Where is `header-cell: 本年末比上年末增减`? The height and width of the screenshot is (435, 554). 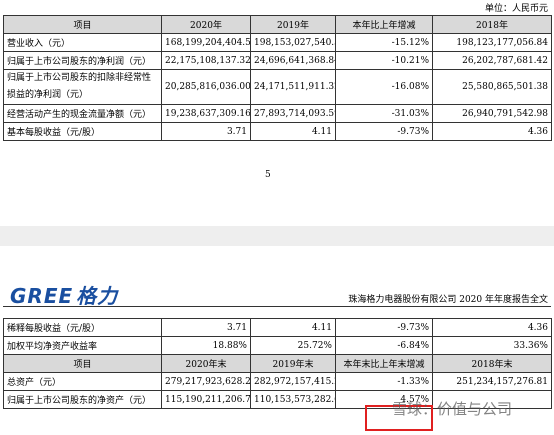 header-cell: 本年末比上年末增减 is located at coordinates (384, 363).